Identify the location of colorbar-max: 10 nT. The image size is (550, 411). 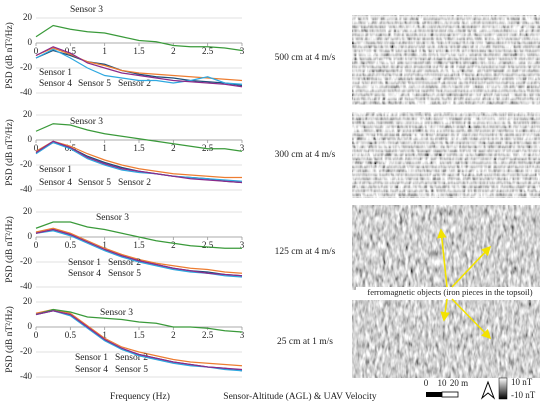
(522, 382).